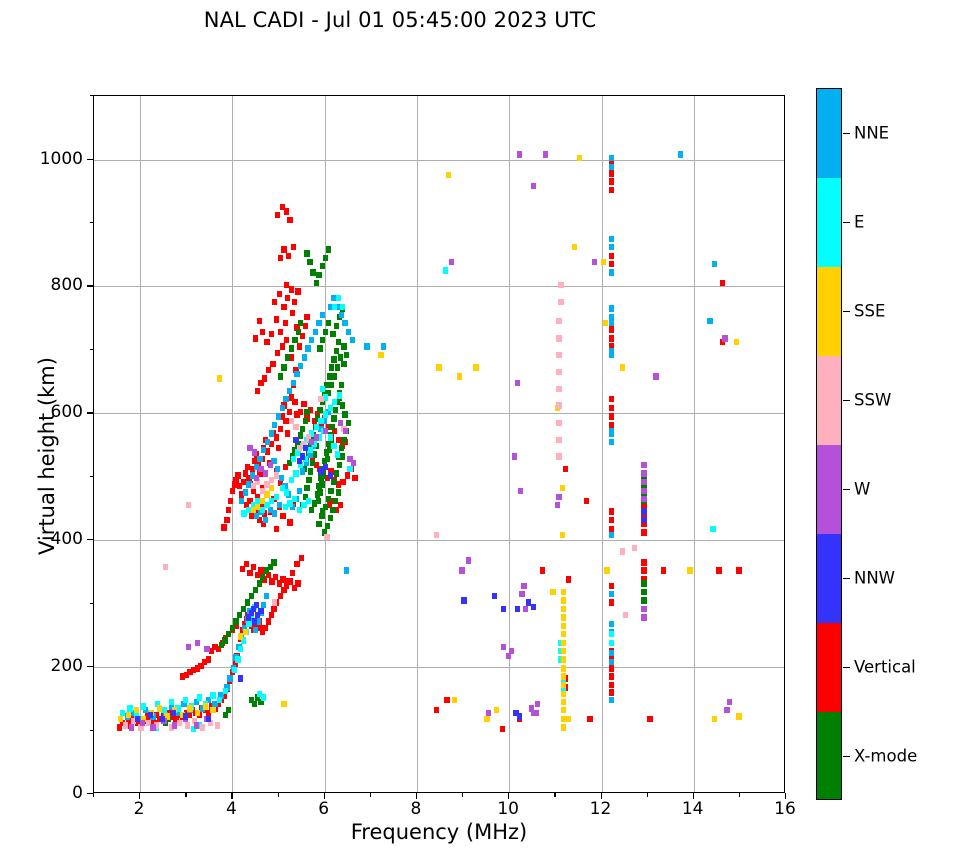 The image size is (958, 857). I want to click on colorbar-label-nne: NNE, so click(872, 132).